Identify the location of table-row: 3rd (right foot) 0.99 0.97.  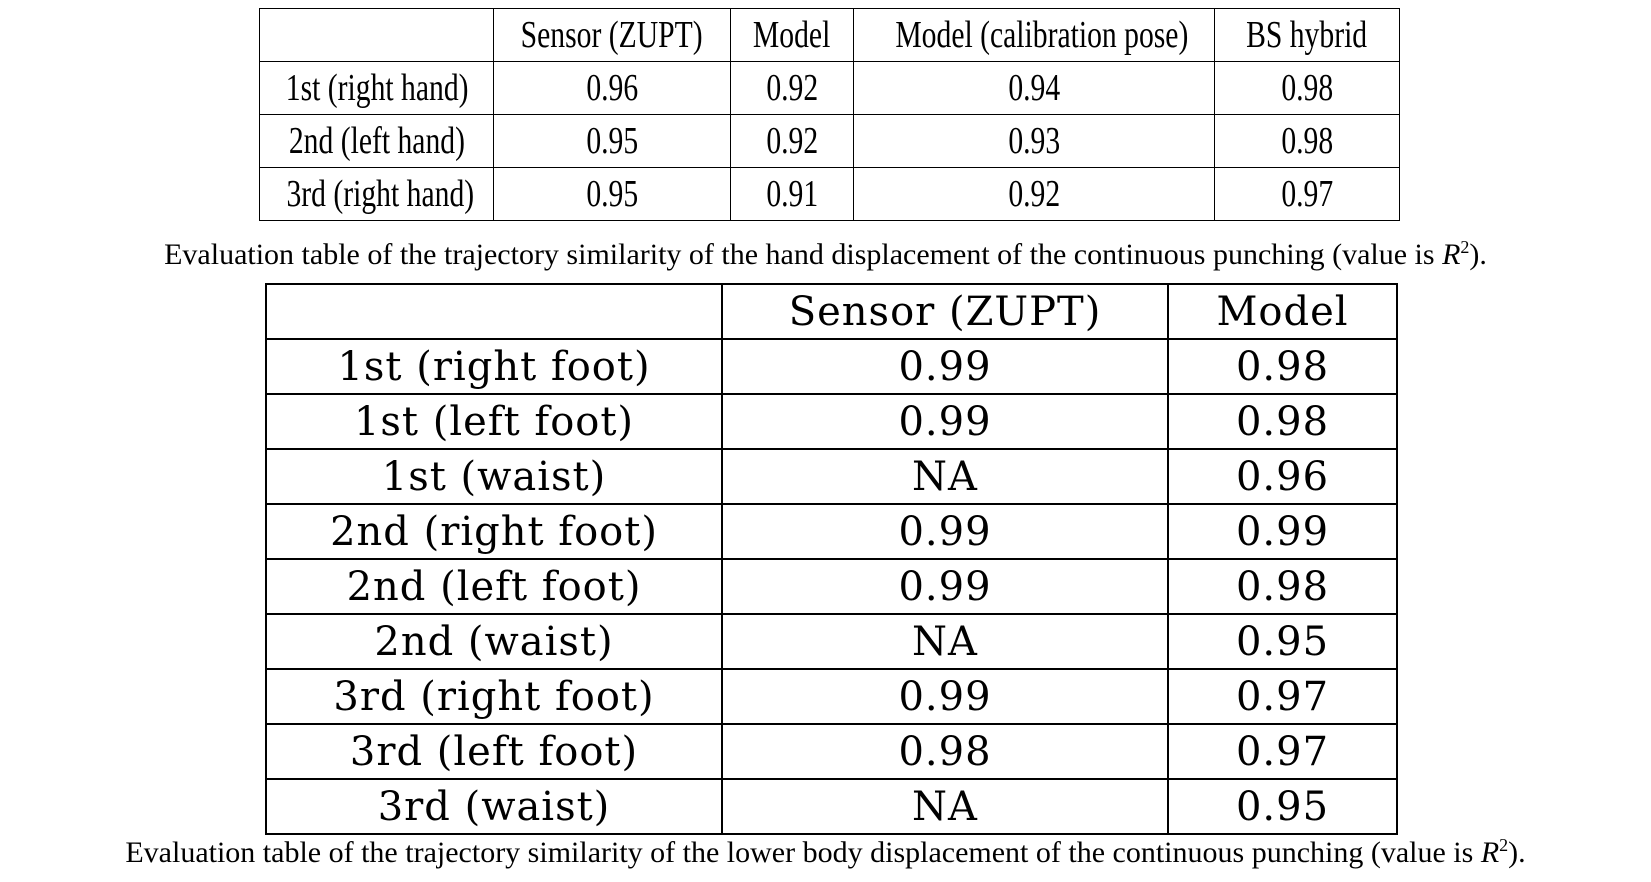
(831, 696).